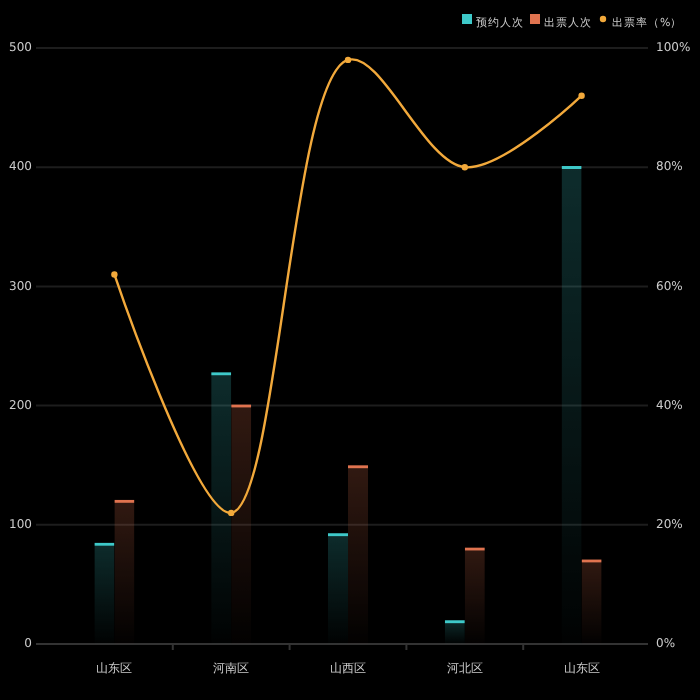 The width and height of the screenshot is (700, 700). Describe the element at coordinates (454, 632) in the screenshot. I see `bar` at that location.